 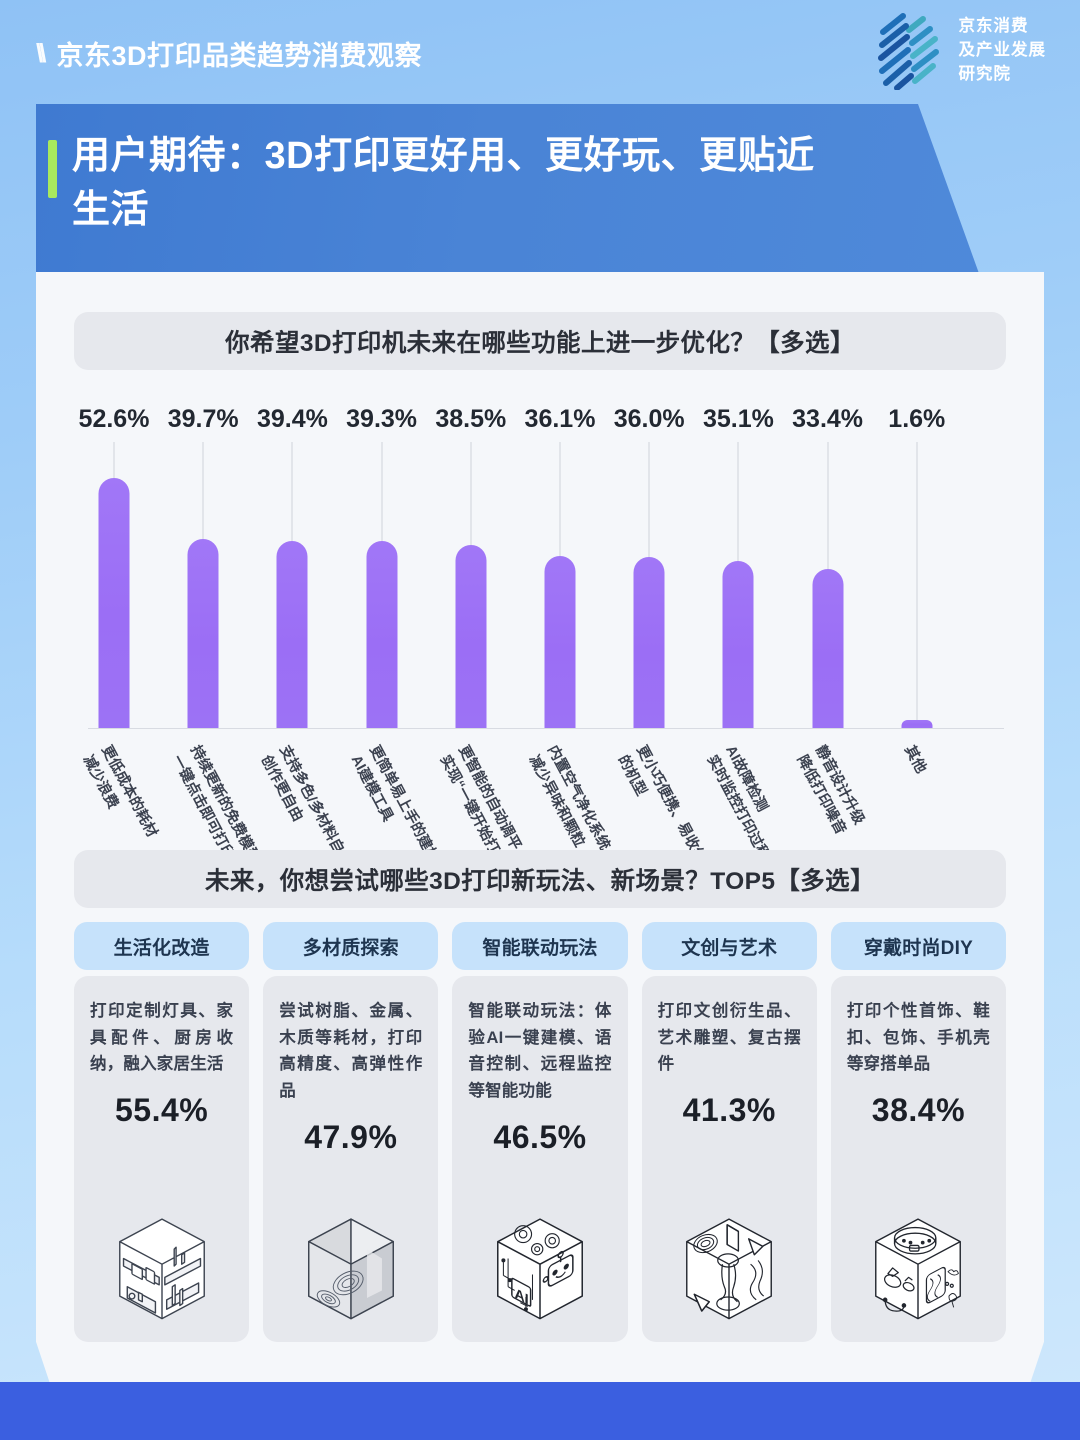 I want to click on question-1-heading-text: 你希望3D打印机未来在哪些功能上进一步优化？【多选】, so click(x=540, y=343).